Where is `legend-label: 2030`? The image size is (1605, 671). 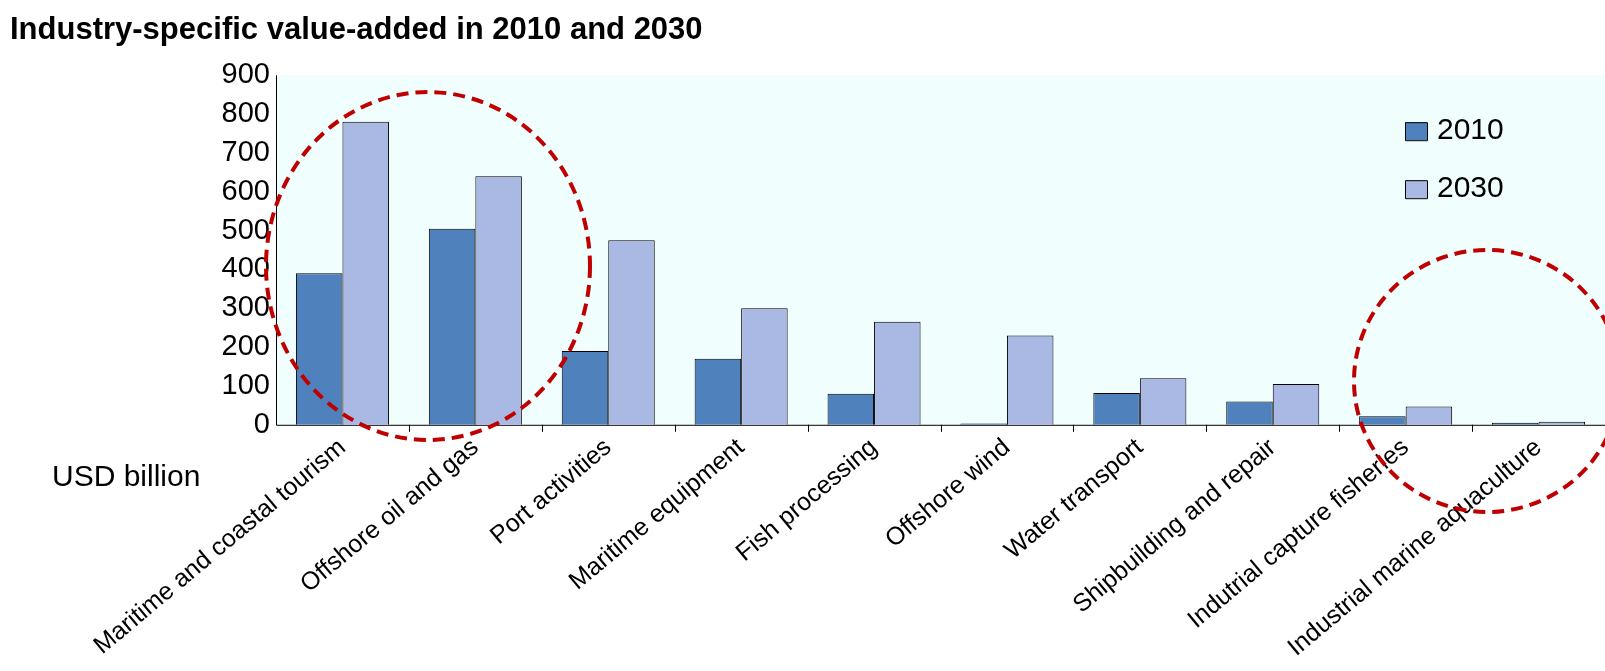
legend-label: 2030 is located at coordinates (1470, 187).